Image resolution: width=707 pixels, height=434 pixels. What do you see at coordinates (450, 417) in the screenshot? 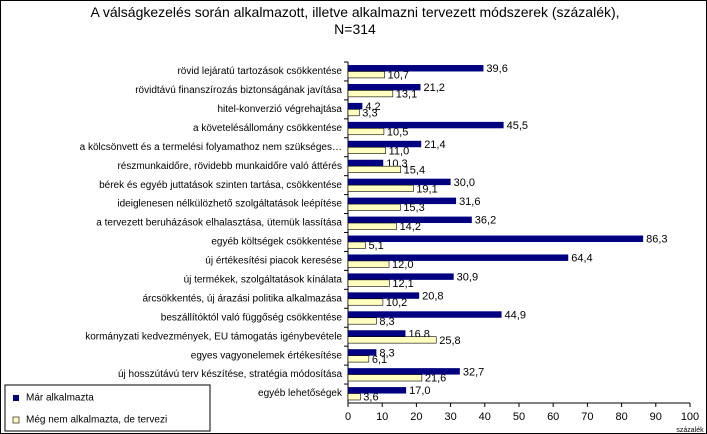
I see `x-tick-label: 30` at bounding box center [450, 417].